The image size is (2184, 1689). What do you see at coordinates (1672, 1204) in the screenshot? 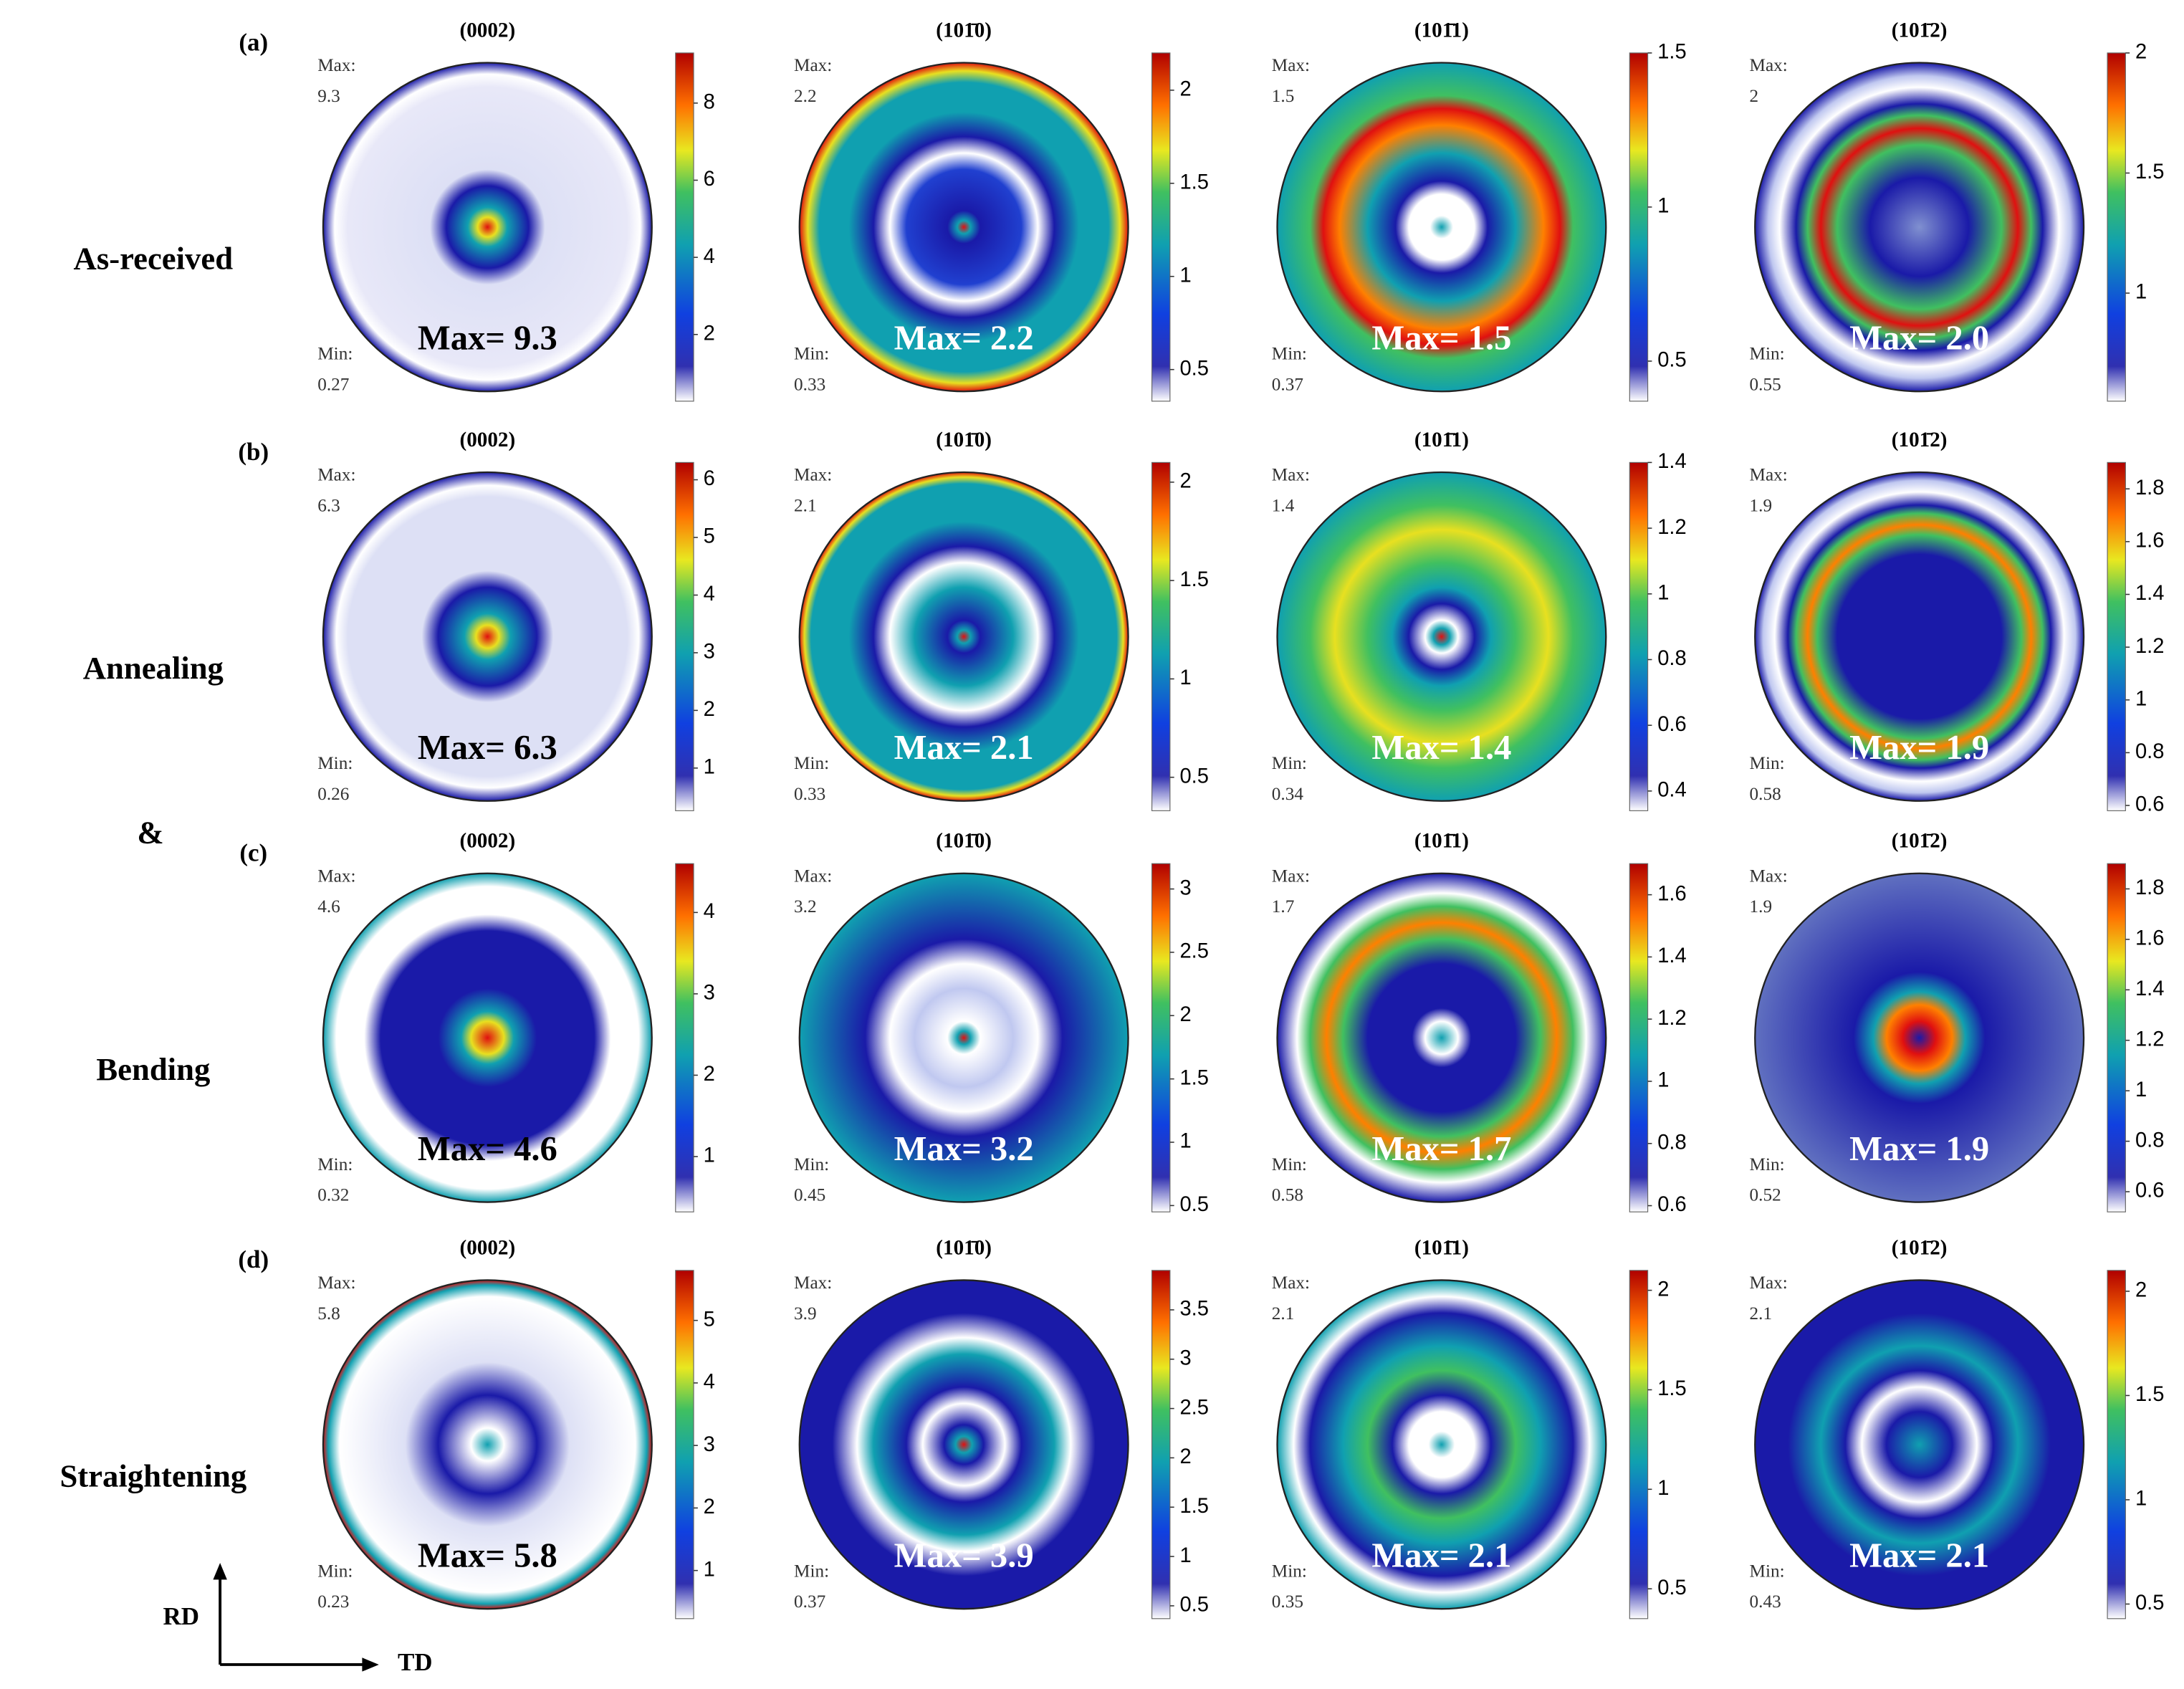
I see `colorbar-tick-label: 0.6` at bounding box center [1672, 1204].